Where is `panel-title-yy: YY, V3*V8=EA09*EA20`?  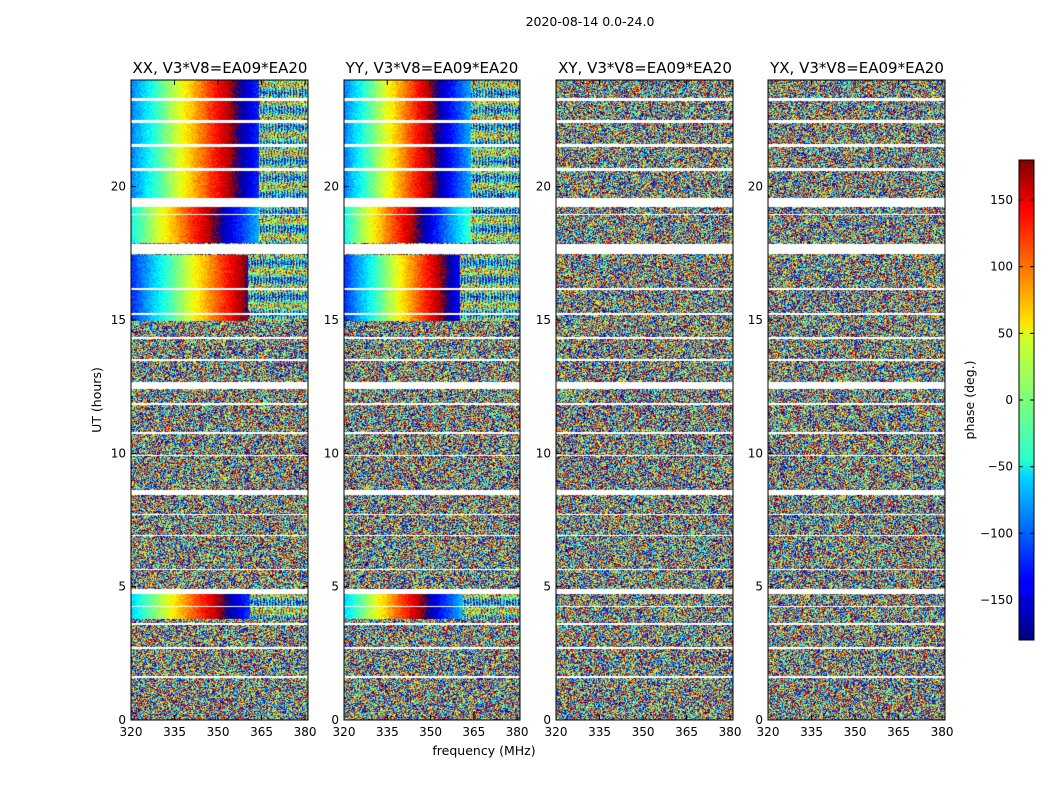 panel-title-yy: YY, V3*V8=EA09*EA20 is located at coordinates (432, 68).